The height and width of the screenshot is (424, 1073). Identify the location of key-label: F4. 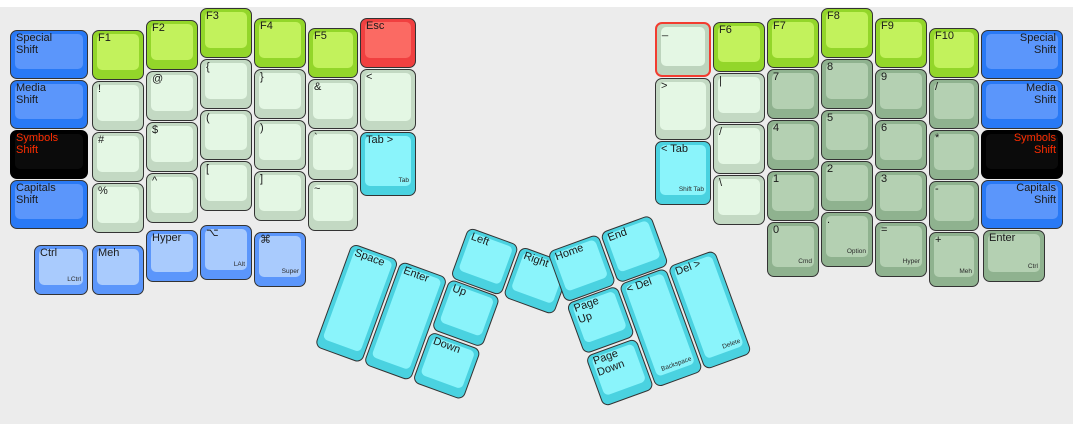
(266, 26).